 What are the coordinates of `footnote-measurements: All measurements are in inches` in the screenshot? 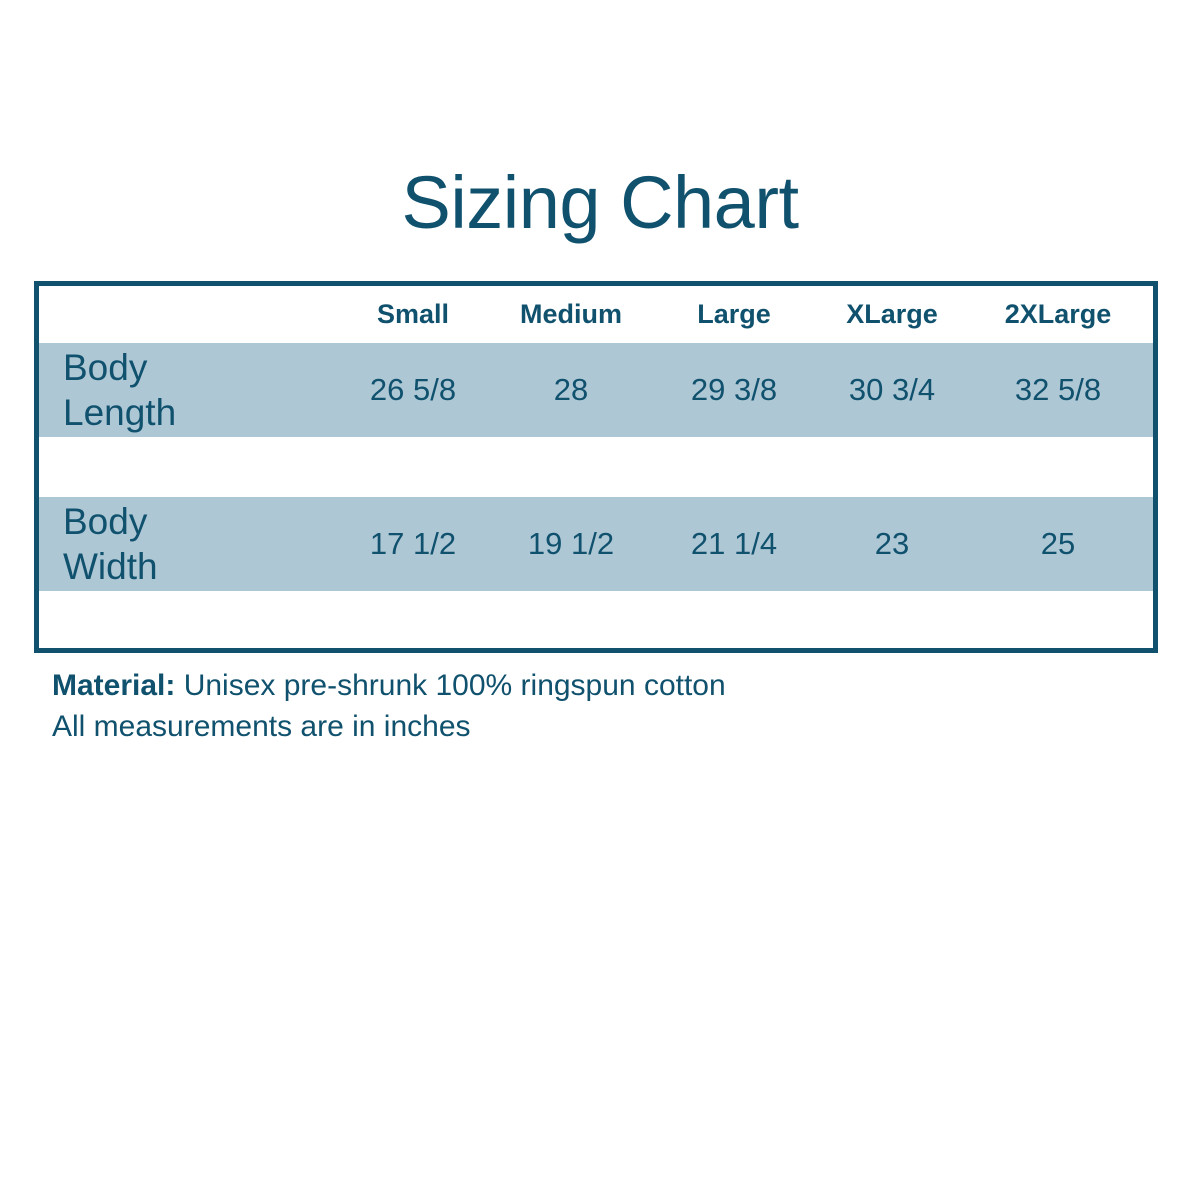 It's located at (261, 726).